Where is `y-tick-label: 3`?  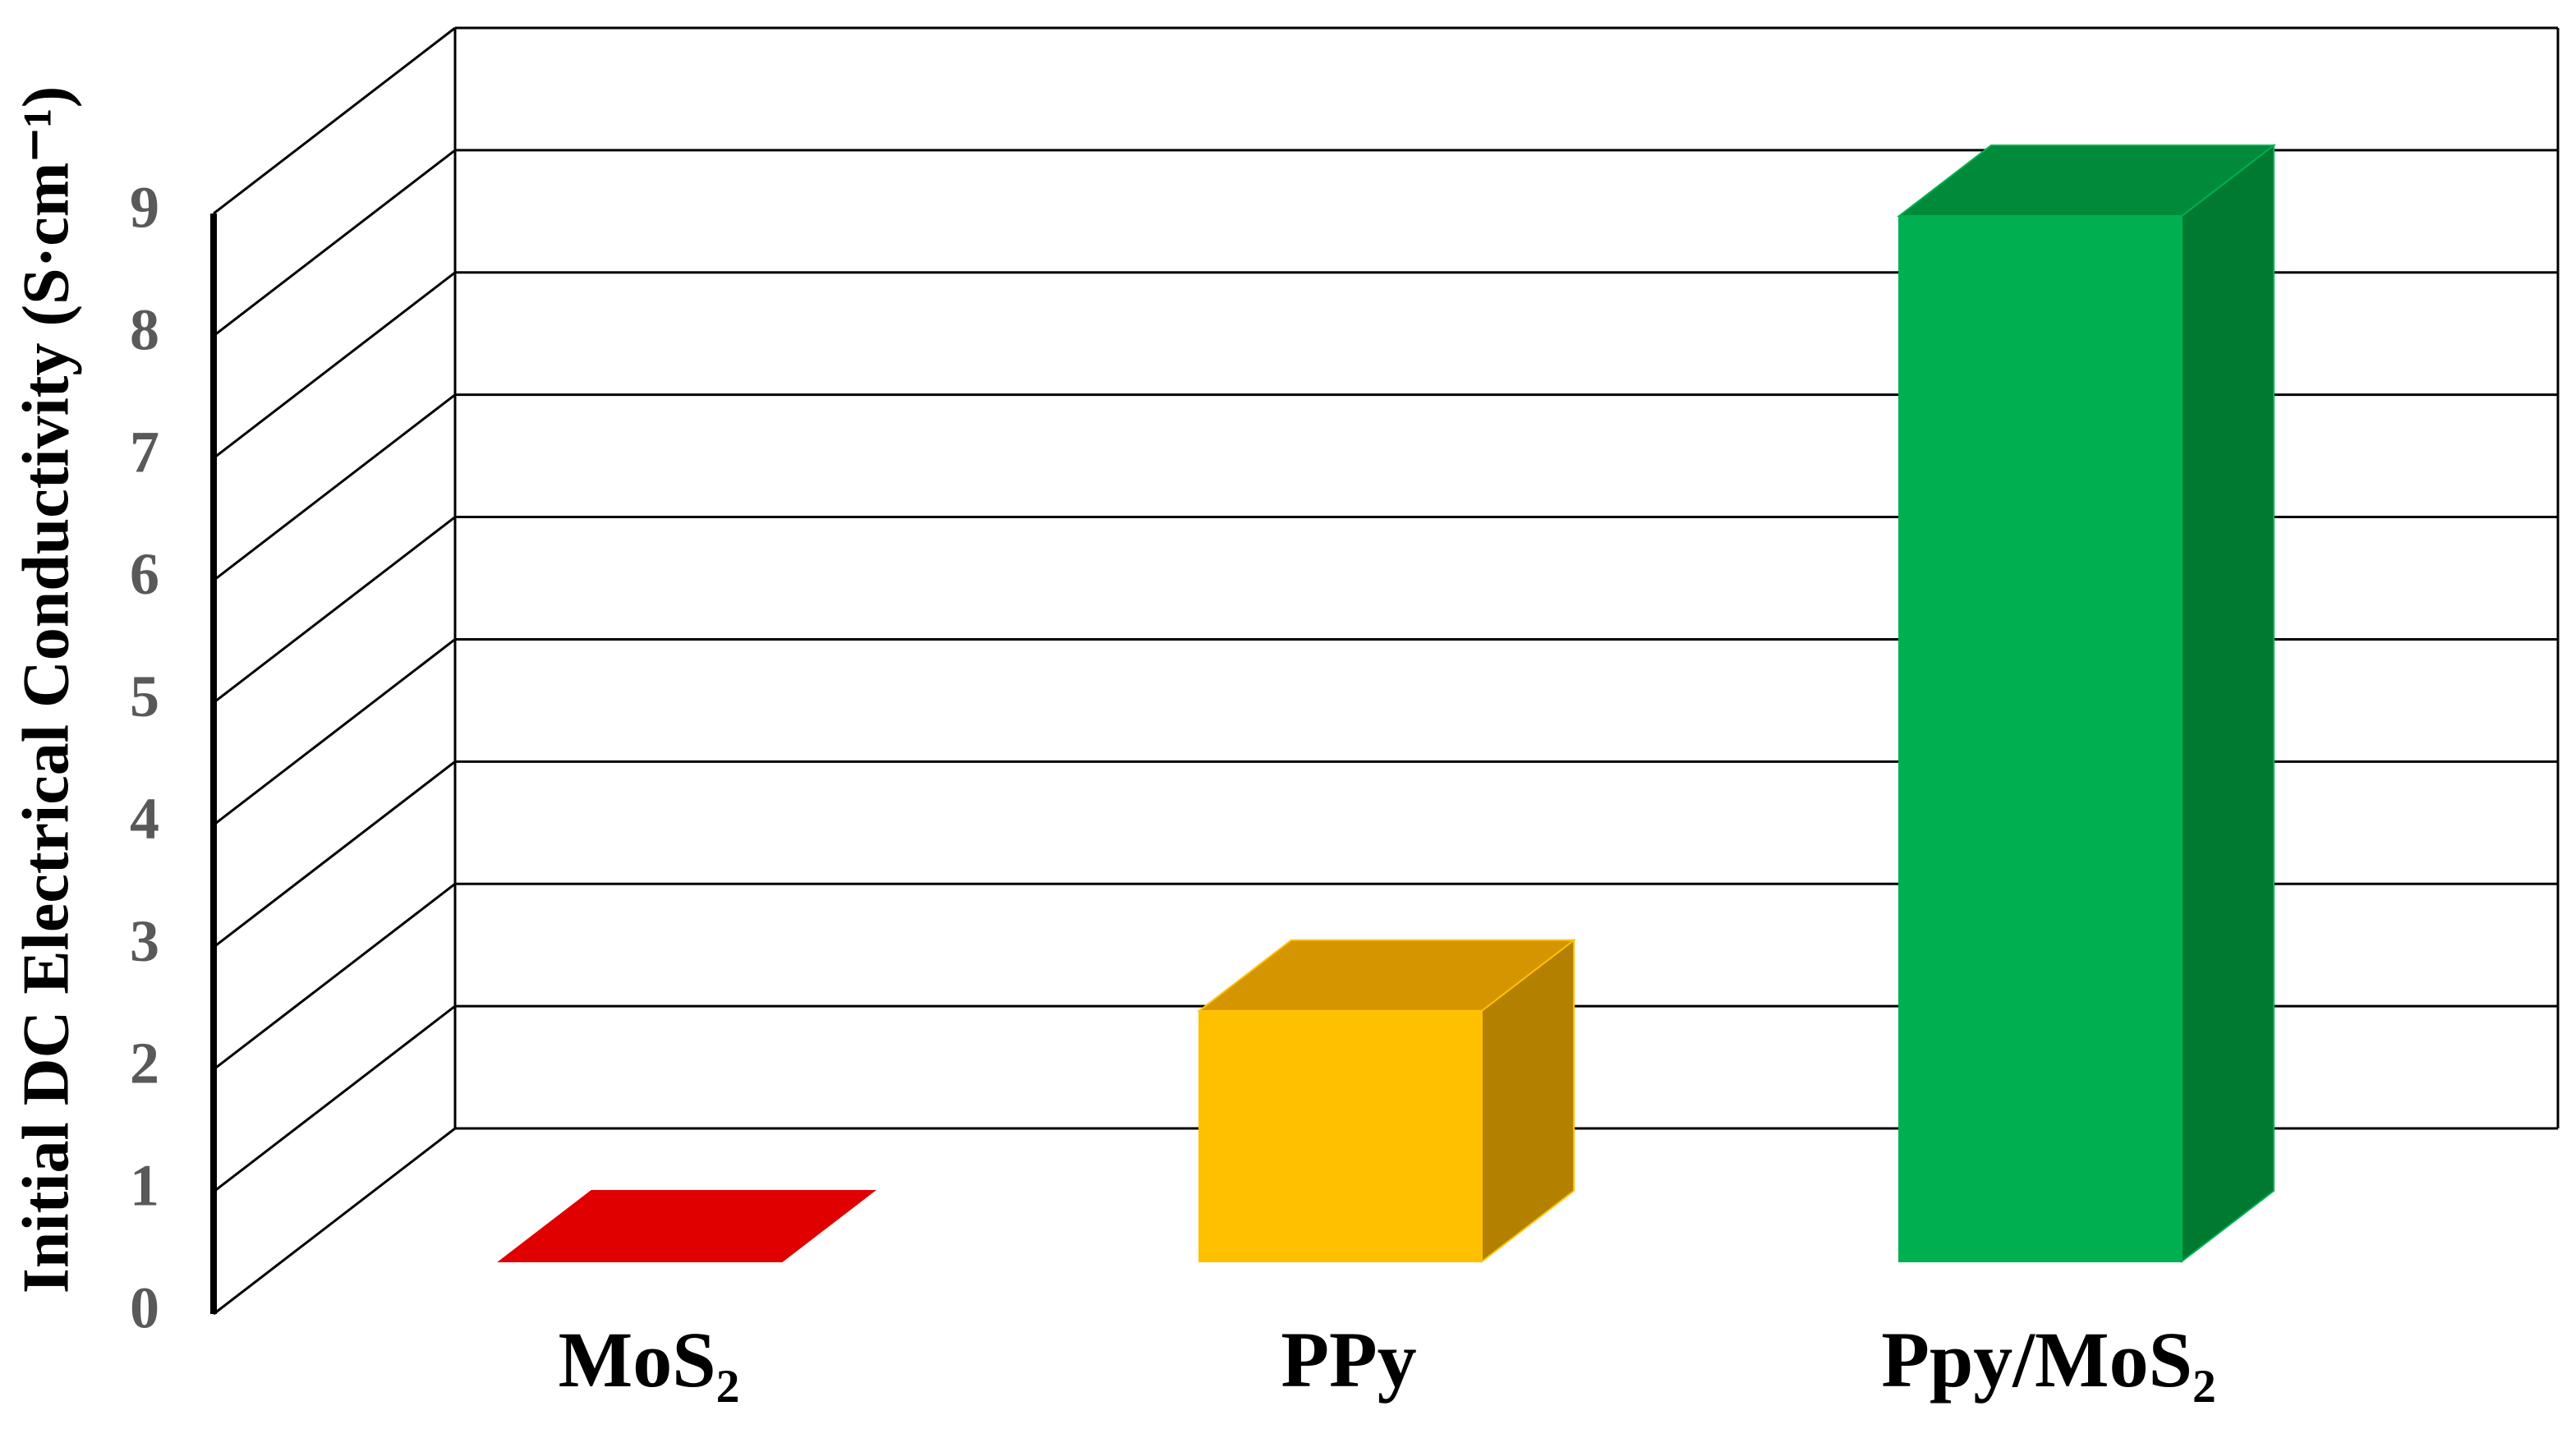
y-tick-label: 3 is located at coordinates (144, 941).